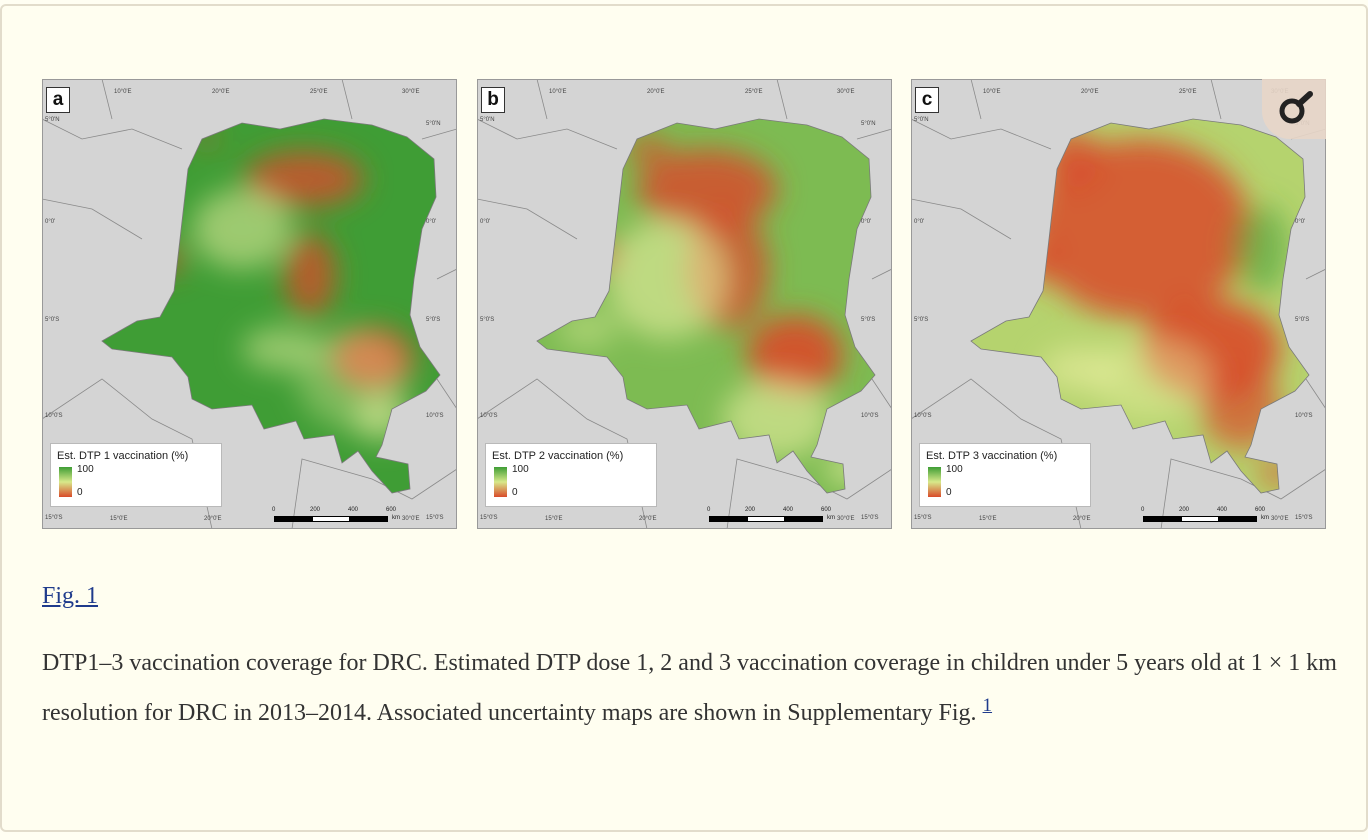 This screenshot has width=1368, height=840. I want to click on graticule-label: 15°0'E, so click(554, 519).